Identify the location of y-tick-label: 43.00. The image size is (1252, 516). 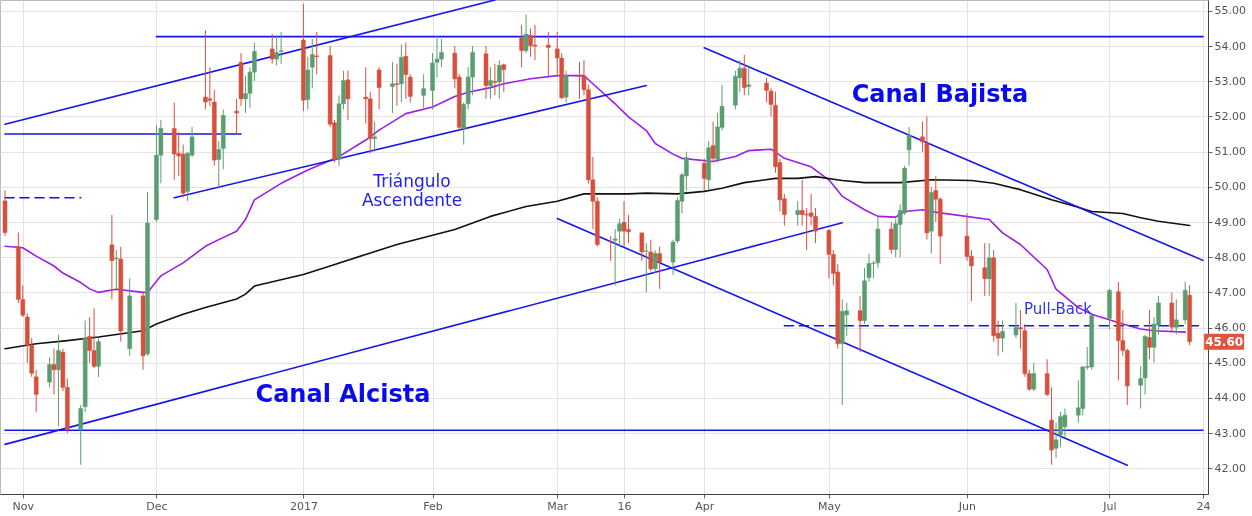
(1230, 433).